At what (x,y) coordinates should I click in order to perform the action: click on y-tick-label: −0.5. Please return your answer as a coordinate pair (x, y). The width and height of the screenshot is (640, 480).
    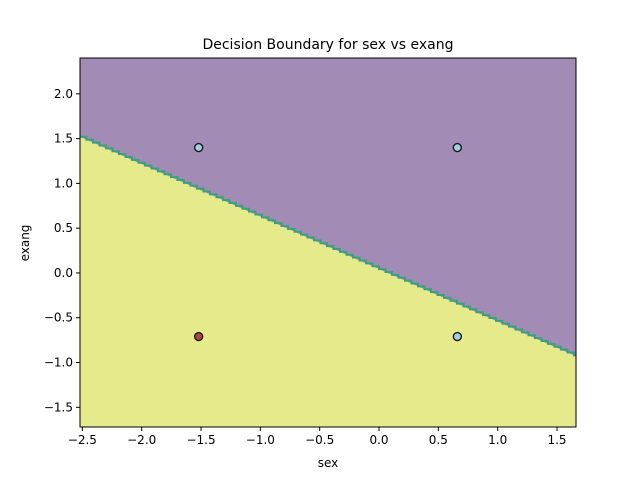
    Looking at the image, I should click on (58, 318).